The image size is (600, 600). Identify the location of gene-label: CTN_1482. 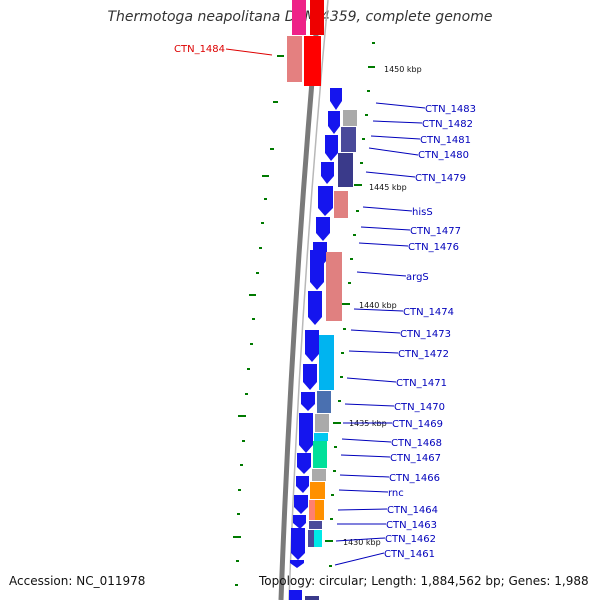
(447, 124).